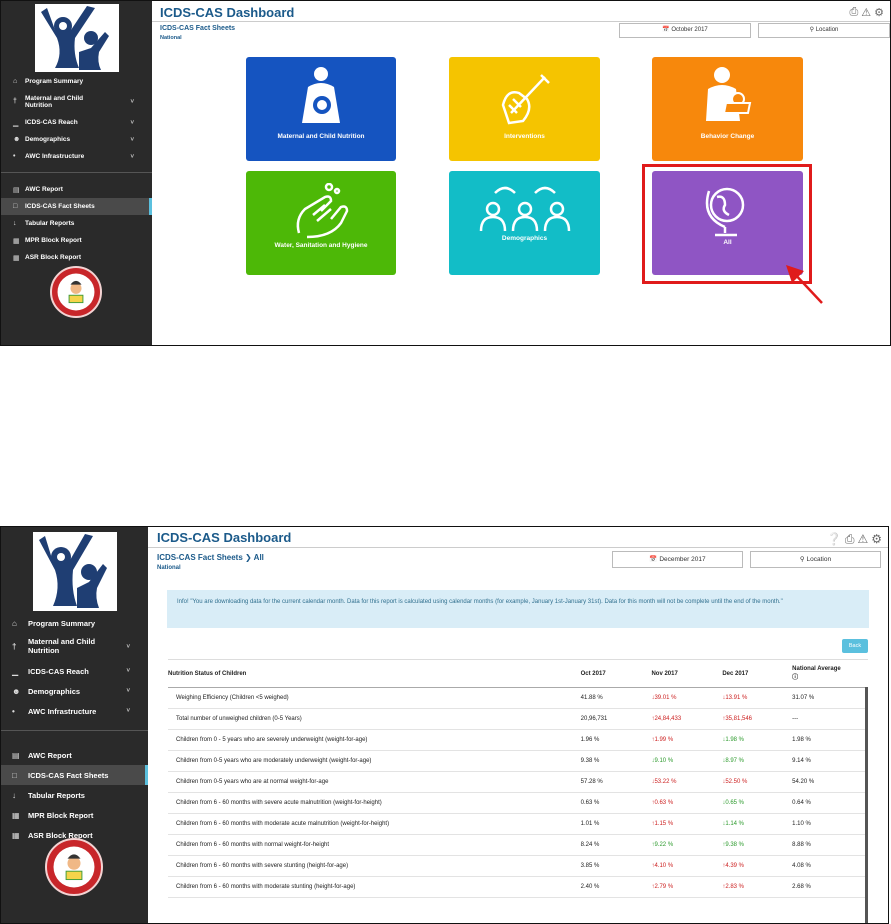 The width and height of the screenshot is (891, 924). Describe the element at coordinates (834, 539) in the screenshot. I see `help-icon: ❔` at that location.